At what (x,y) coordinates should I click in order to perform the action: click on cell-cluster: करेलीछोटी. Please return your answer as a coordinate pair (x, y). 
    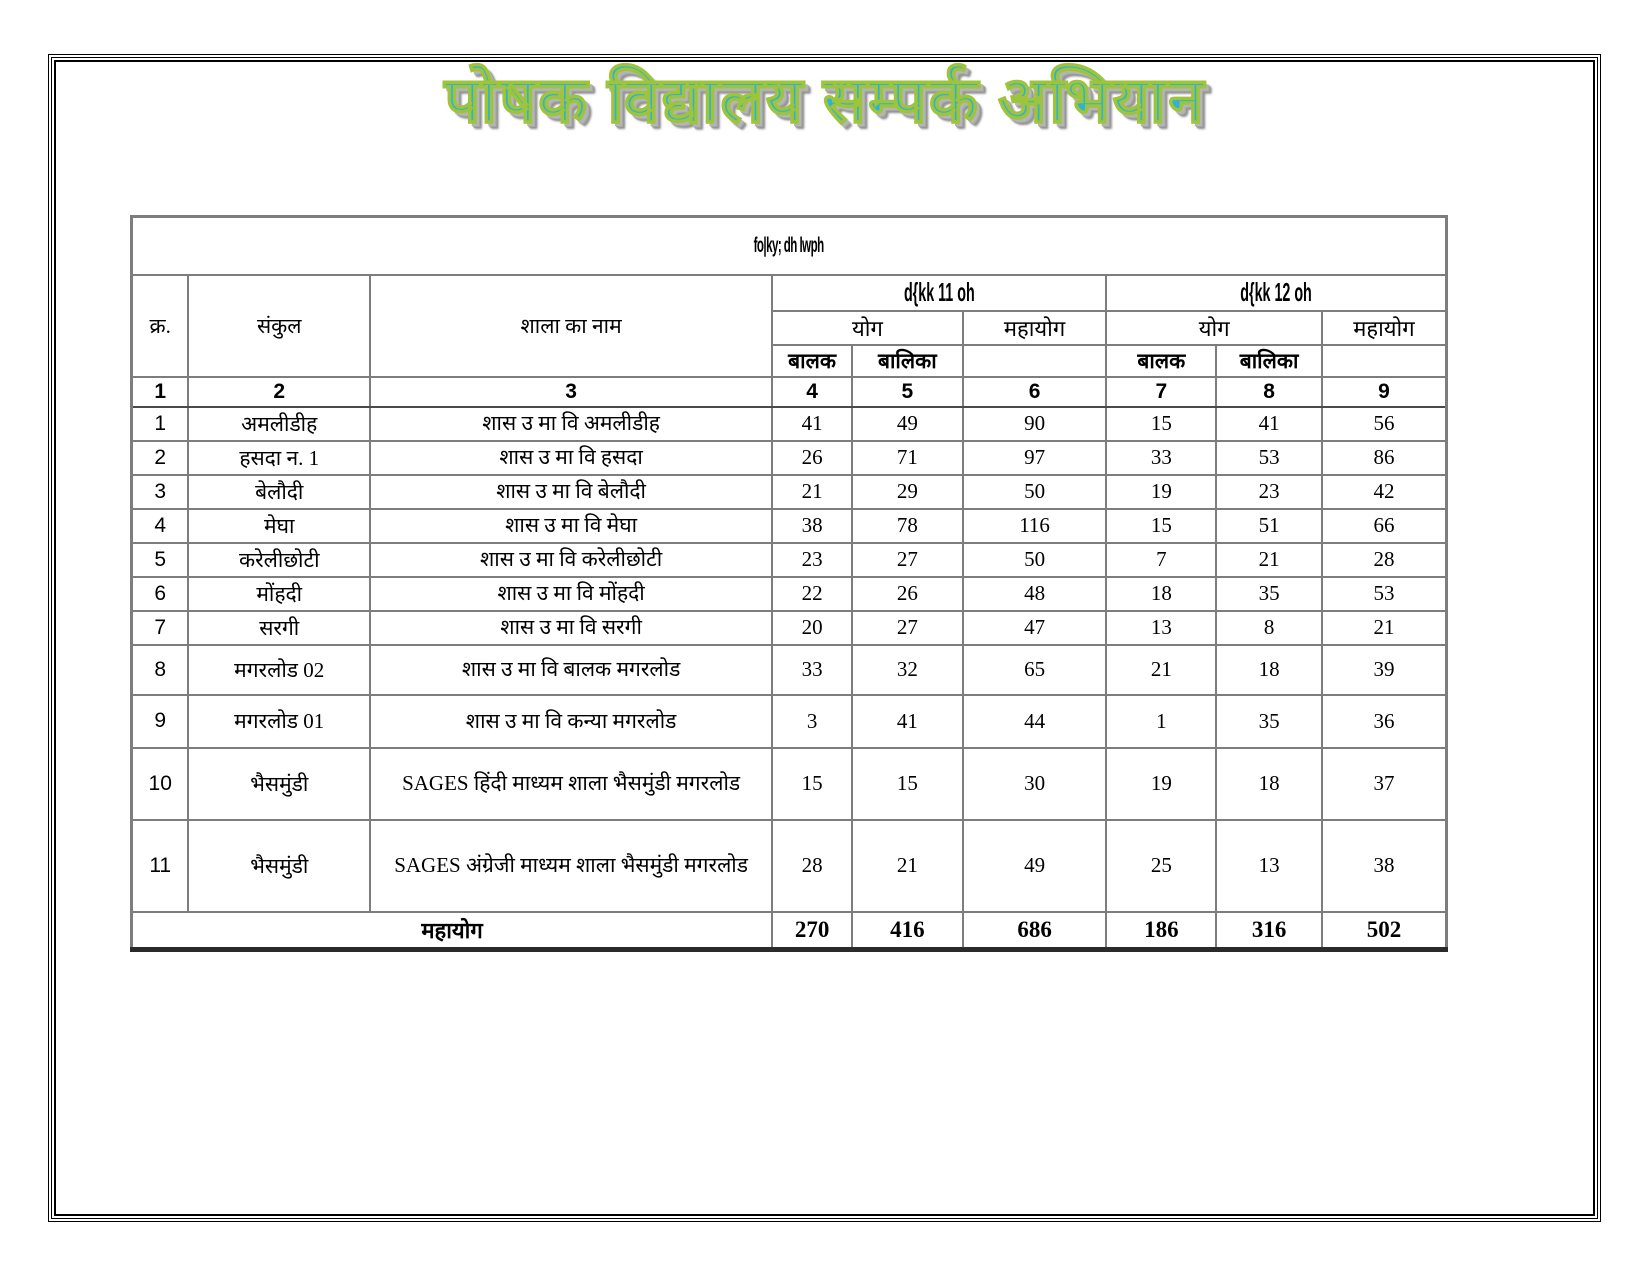
    Looking at the image, I should click on (279, 559).